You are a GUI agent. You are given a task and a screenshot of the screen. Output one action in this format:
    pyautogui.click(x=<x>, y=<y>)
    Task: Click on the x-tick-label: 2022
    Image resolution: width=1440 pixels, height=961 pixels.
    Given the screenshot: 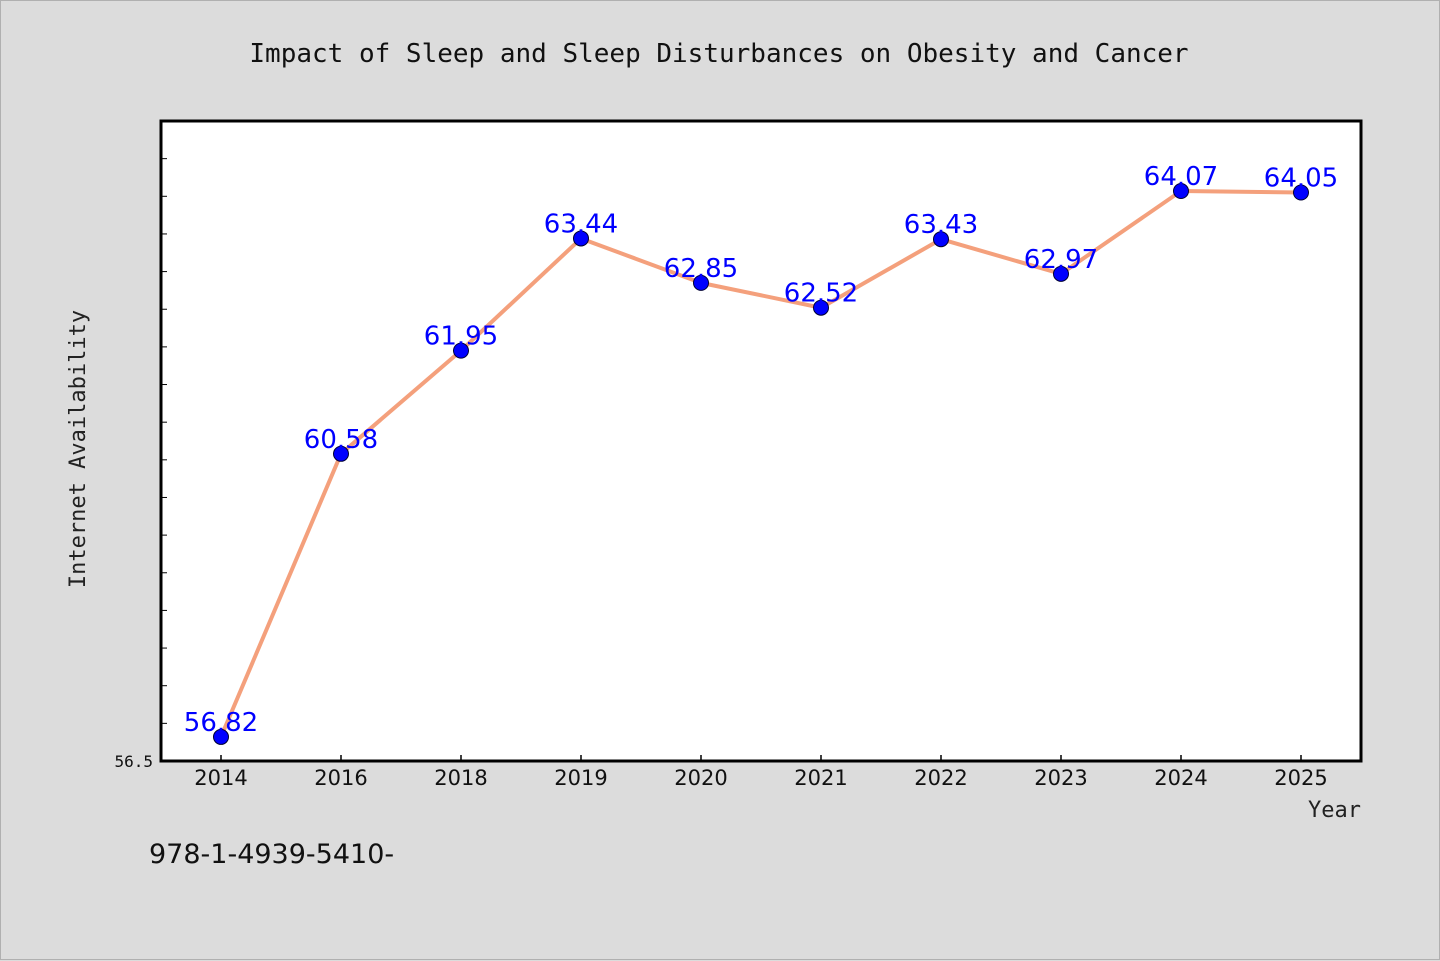 What is the action you would take?
    pyautogui.click(x=940, y=778)
    